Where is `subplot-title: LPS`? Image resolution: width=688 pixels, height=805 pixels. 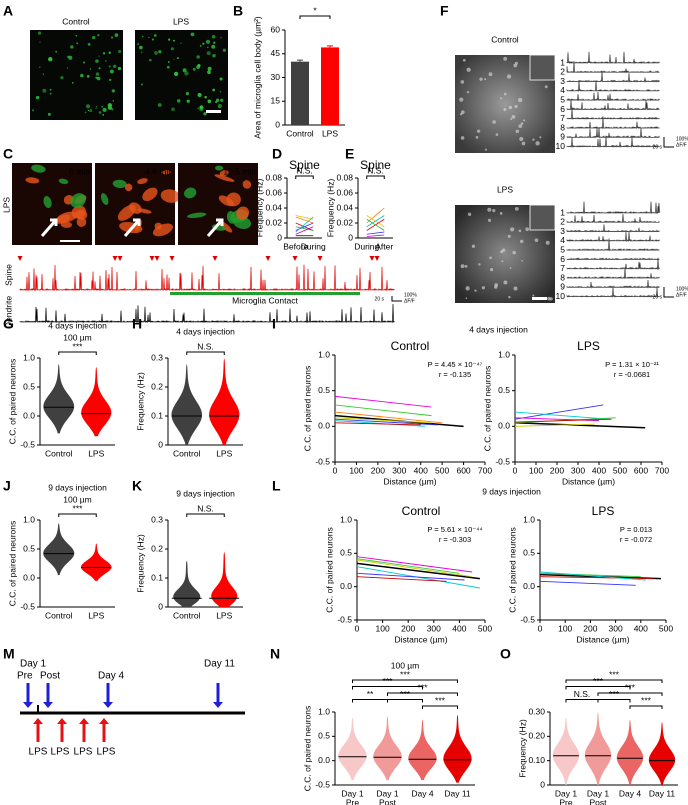 subplot-title: LPS is located at coordinates (603, 511).